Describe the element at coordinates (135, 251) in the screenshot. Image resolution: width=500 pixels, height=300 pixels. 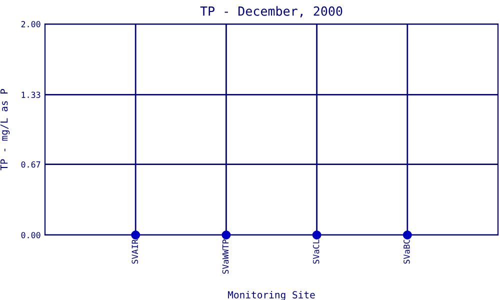
I see `x-tick-label: SVAIR` at that location.